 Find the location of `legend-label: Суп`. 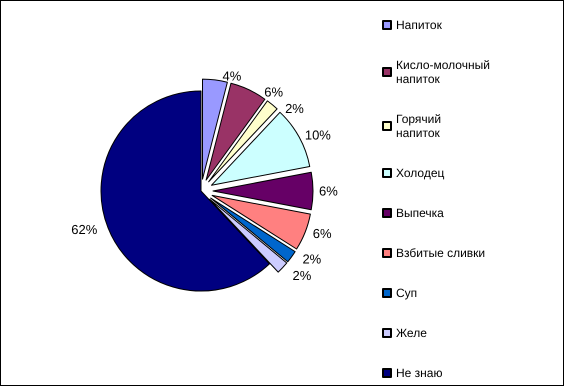

legend-label: Суп is located at coordinates (407, 293).